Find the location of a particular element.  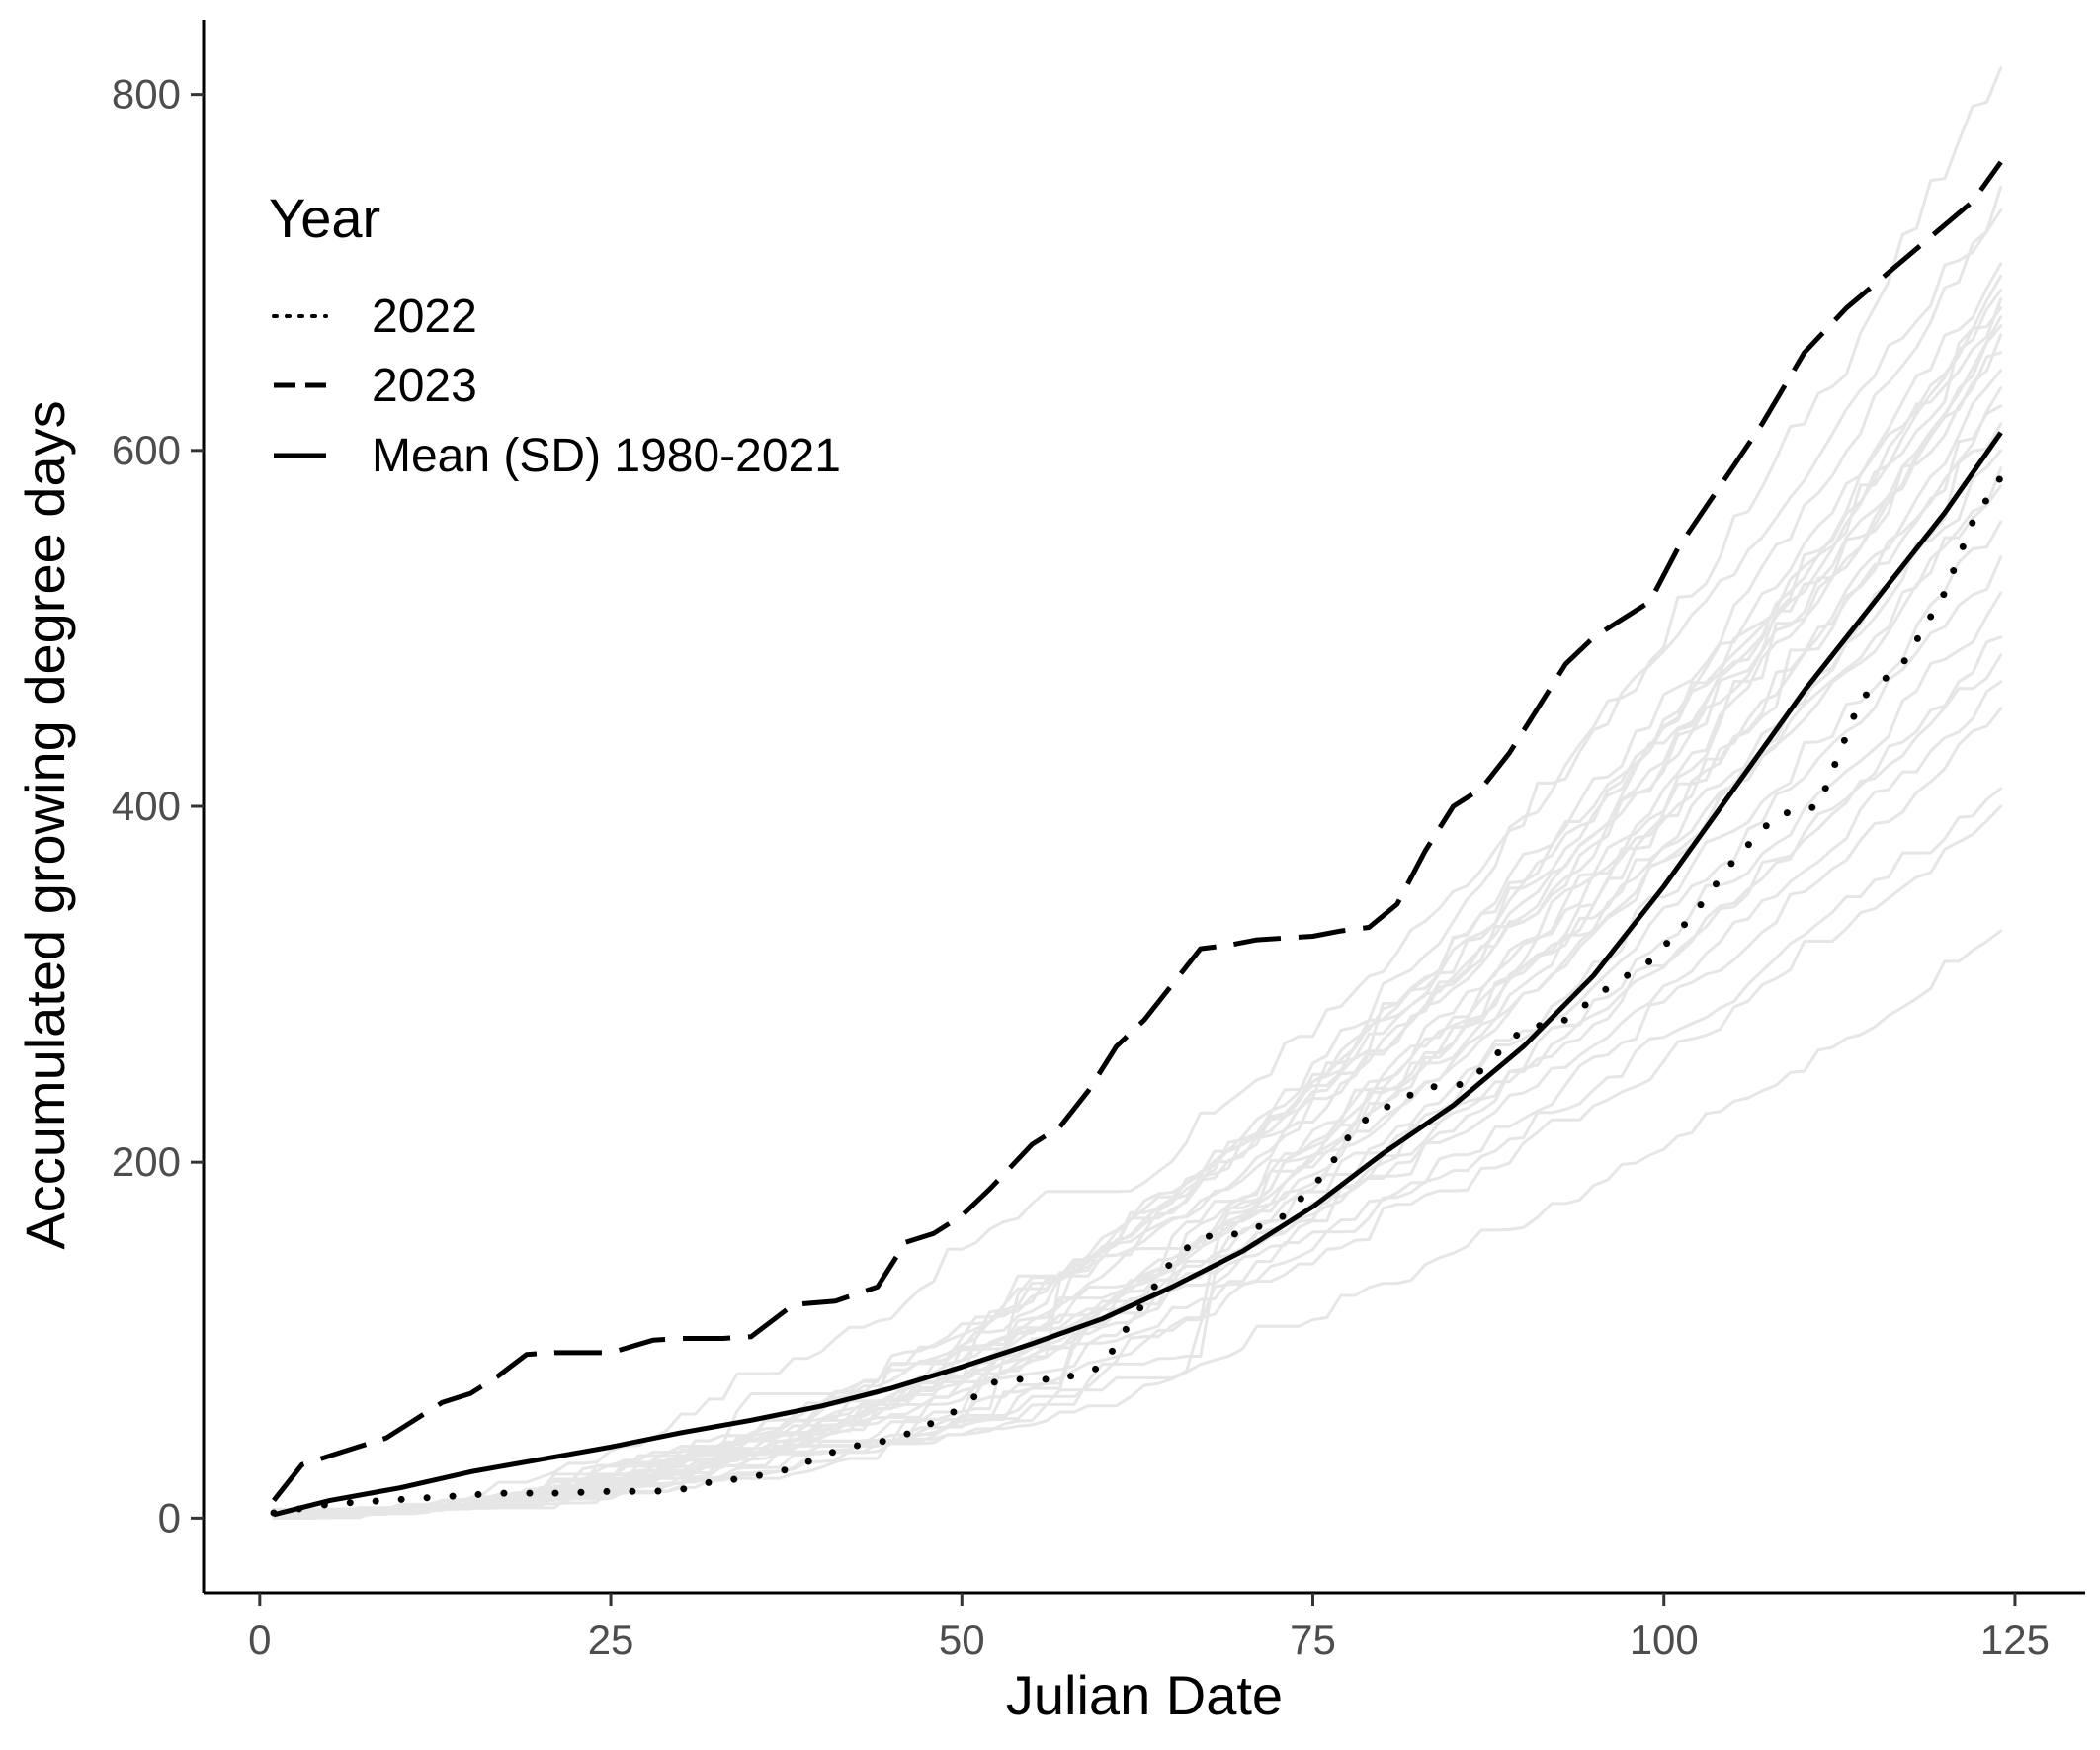

legend-title: Year is located at coordinates (324, 218).